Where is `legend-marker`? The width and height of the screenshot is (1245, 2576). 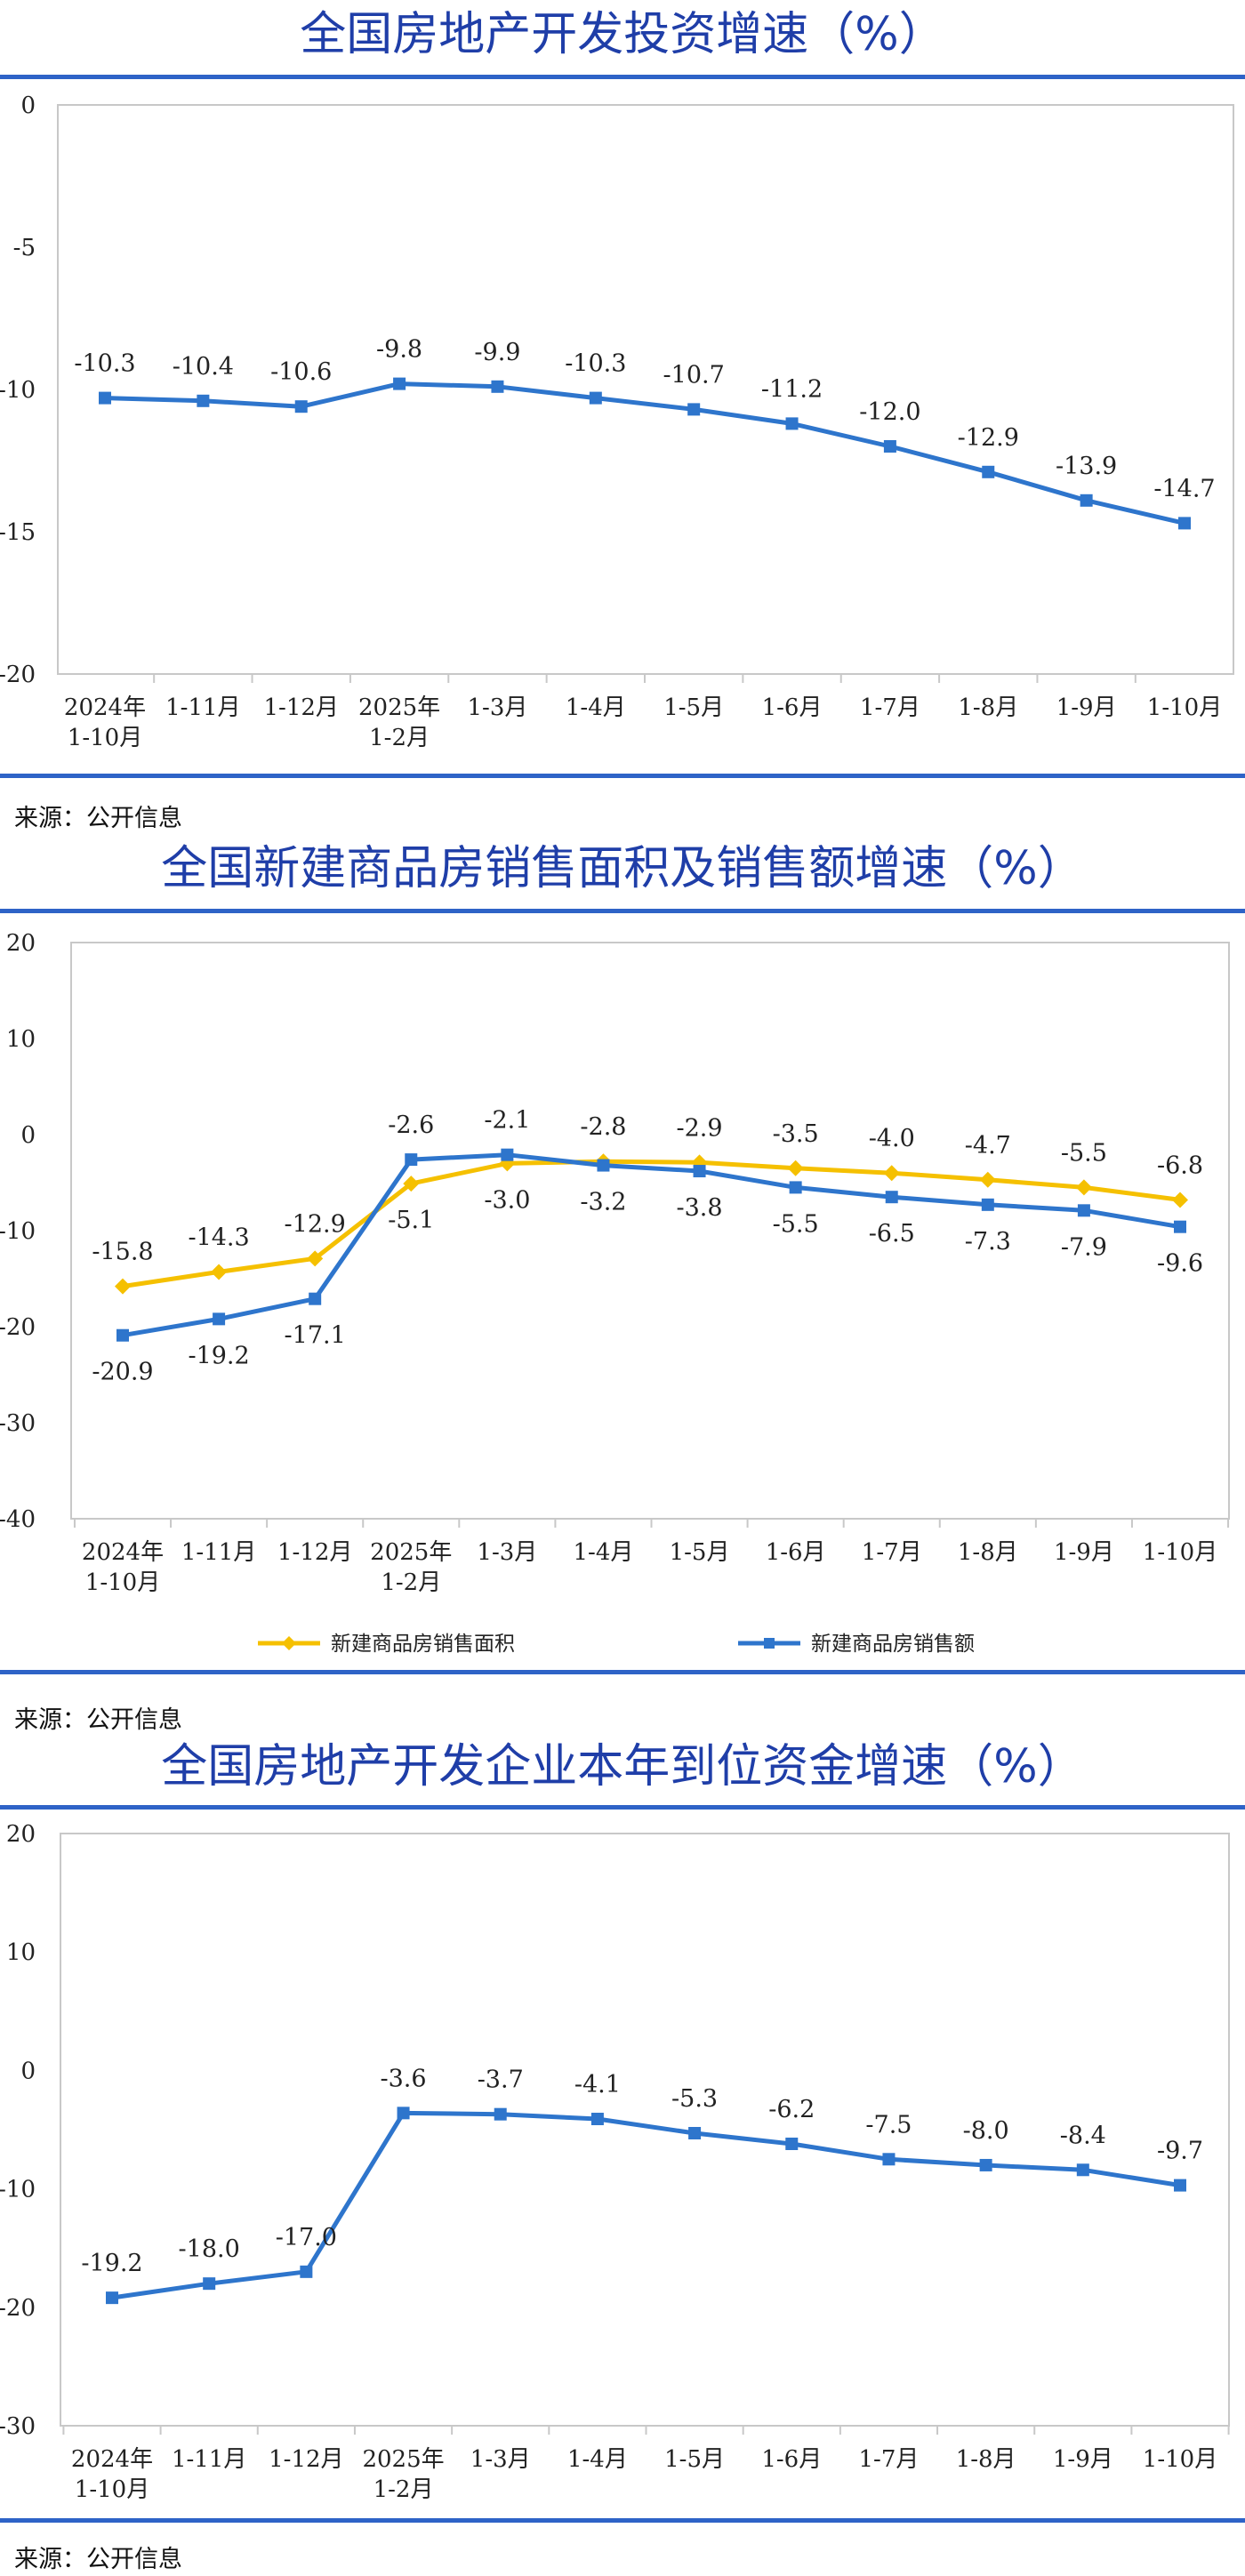
legend-marker is located at coordinates (289, 1643).